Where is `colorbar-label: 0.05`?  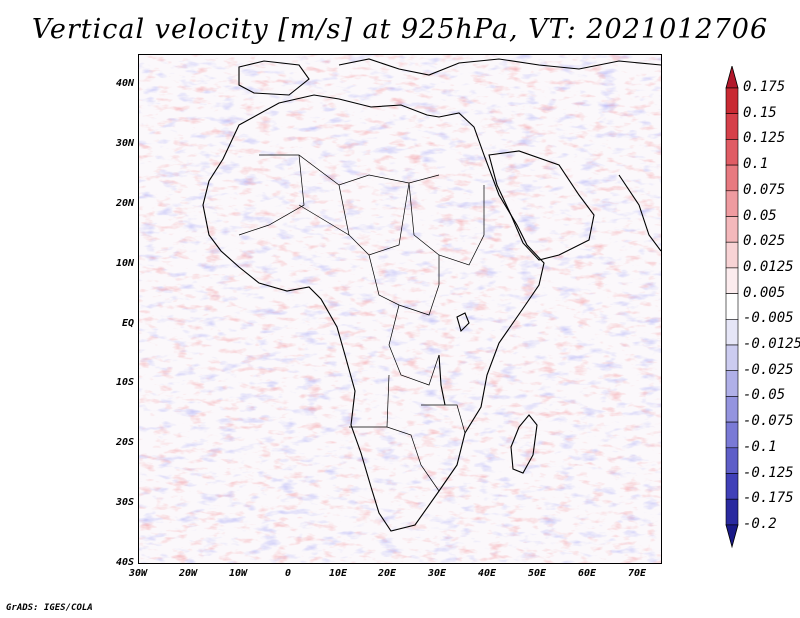 colorbar-label: 0.05 is located at coordinates (760, 215).